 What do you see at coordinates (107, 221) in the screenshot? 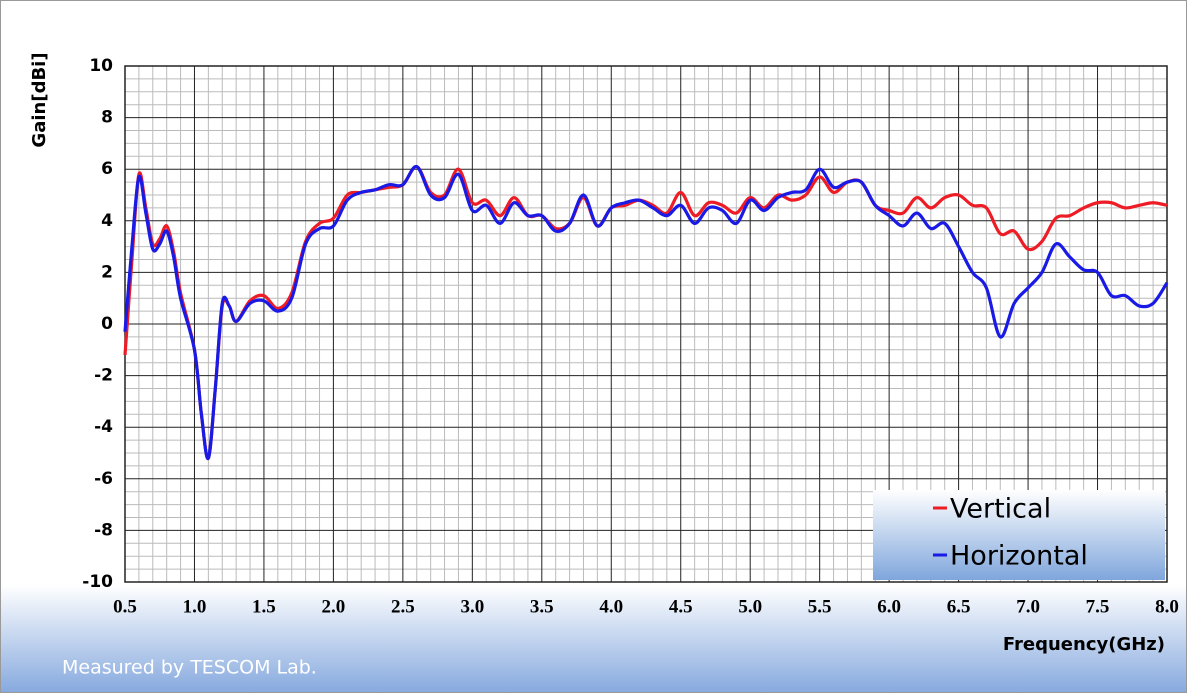
I see `y-tick-label: 4` at bounding box center [107, 221].